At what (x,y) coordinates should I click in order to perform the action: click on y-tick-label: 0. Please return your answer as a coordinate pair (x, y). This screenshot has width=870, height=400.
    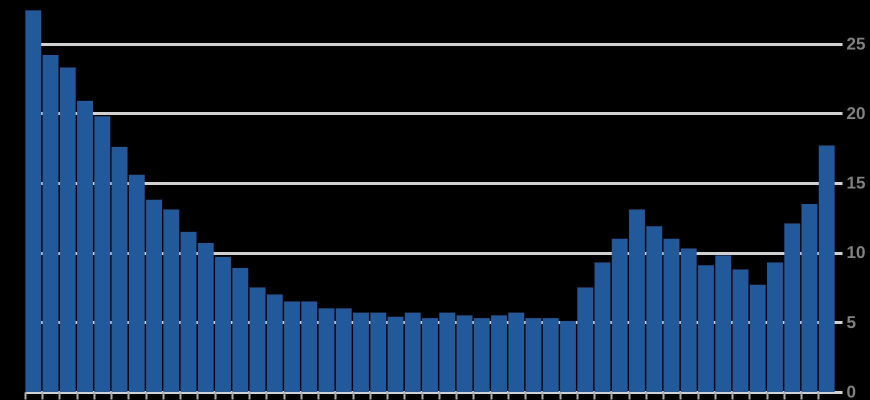
    Looking at the image, I should click on (851, 391).